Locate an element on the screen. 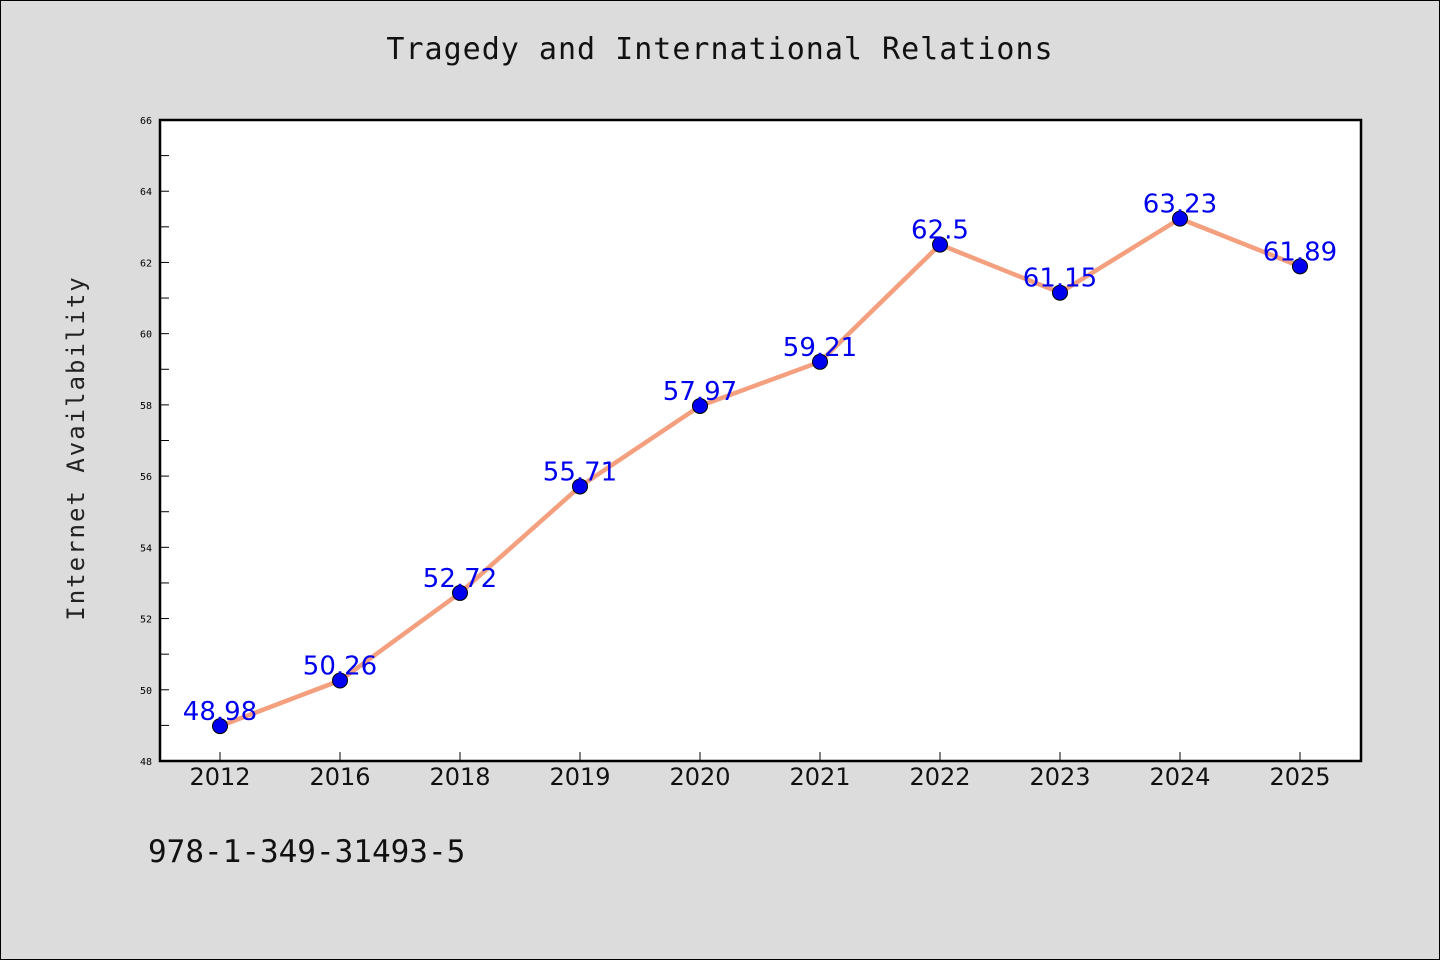 The image size is (1440, 960). y-tick-label: 60 is located at coordinates (146, 335).